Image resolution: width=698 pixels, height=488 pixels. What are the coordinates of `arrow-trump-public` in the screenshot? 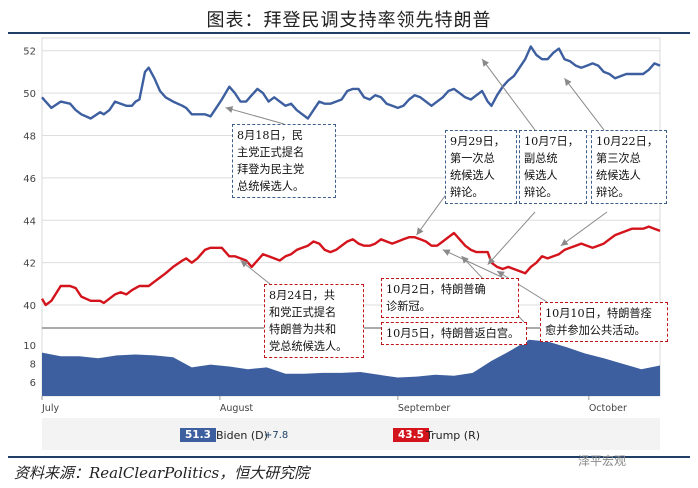 It's located at (522, 286).